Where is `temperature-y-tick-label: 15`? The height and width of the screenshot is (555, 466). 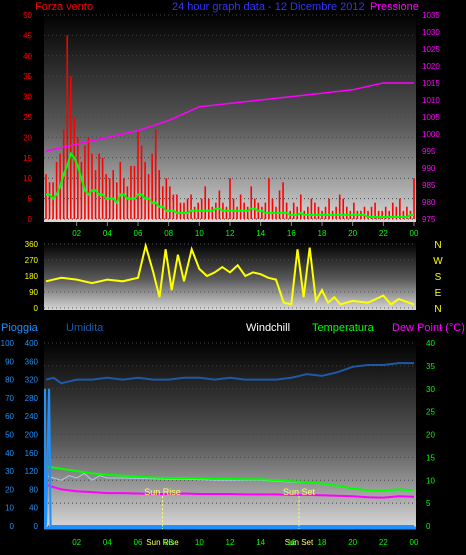
temperature-y-tick-label: 15 is located at coordinates (430, 457).